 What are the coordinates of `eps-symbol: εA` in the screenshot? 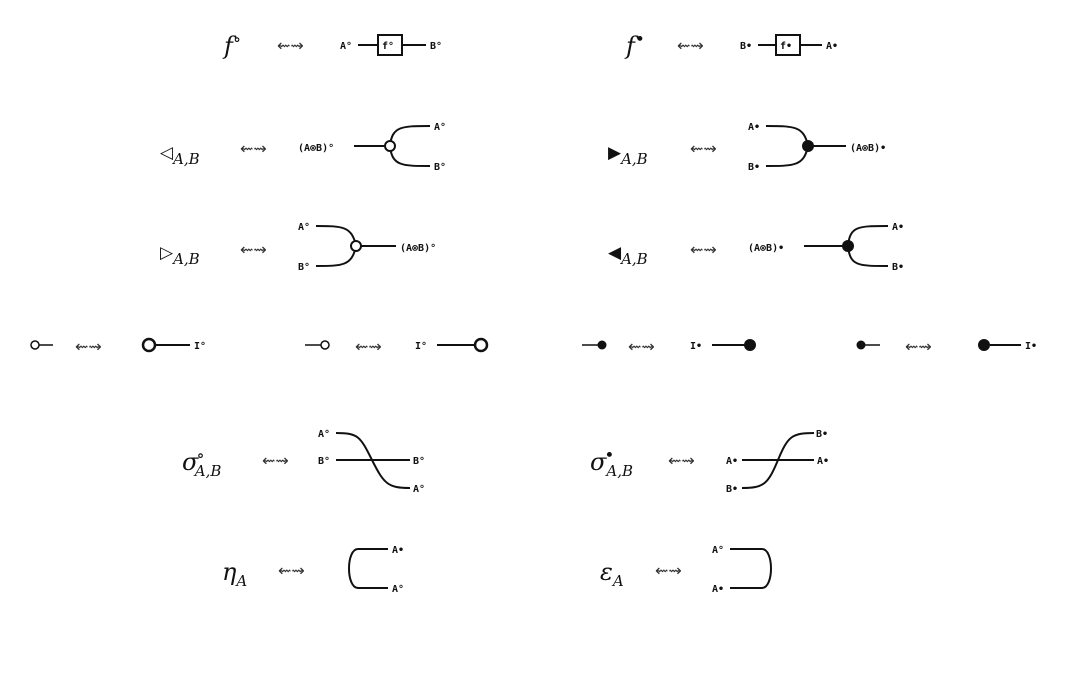 It's located at (612, 574).